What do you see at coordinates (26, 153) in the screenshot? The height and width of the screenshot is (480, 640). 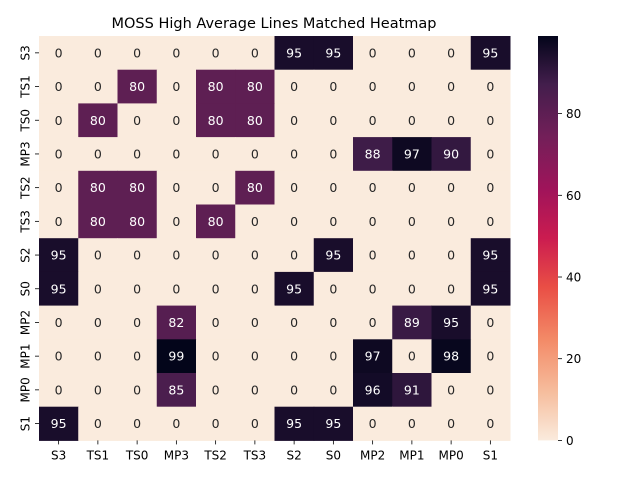 I see `y-tick-label: MP3` at bounding box center [26, 153].